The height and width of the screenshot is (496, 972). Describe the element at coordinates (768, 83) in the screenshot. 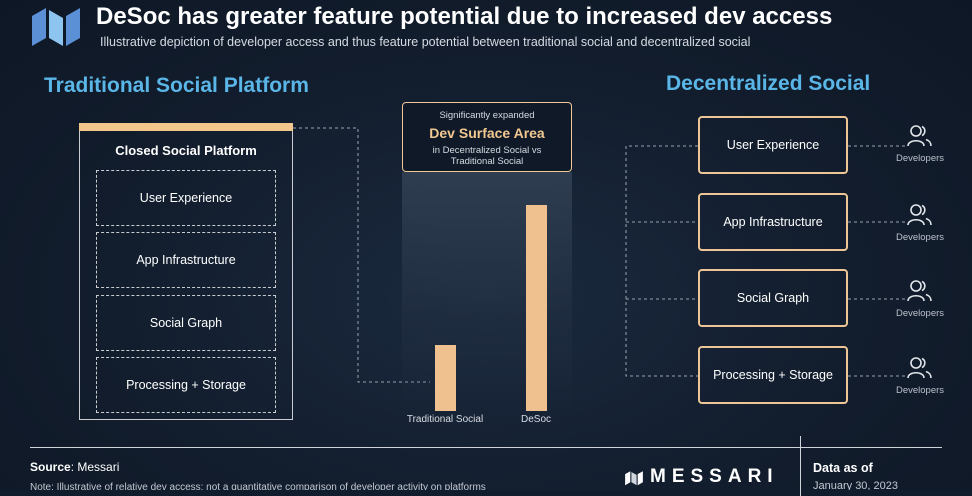

I see `decentralized-section-title: Decentralized Social` at that location.